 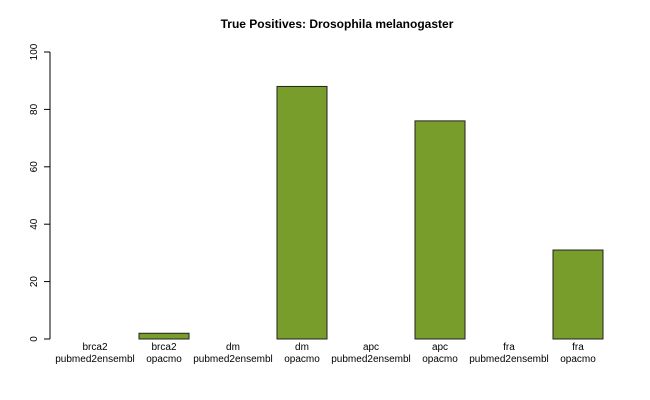 What do you see at coordinates (40, 192) in the screenshot?
I see `y-axis: 0 20 40 60 80 100` at bounding box center [40, 192].